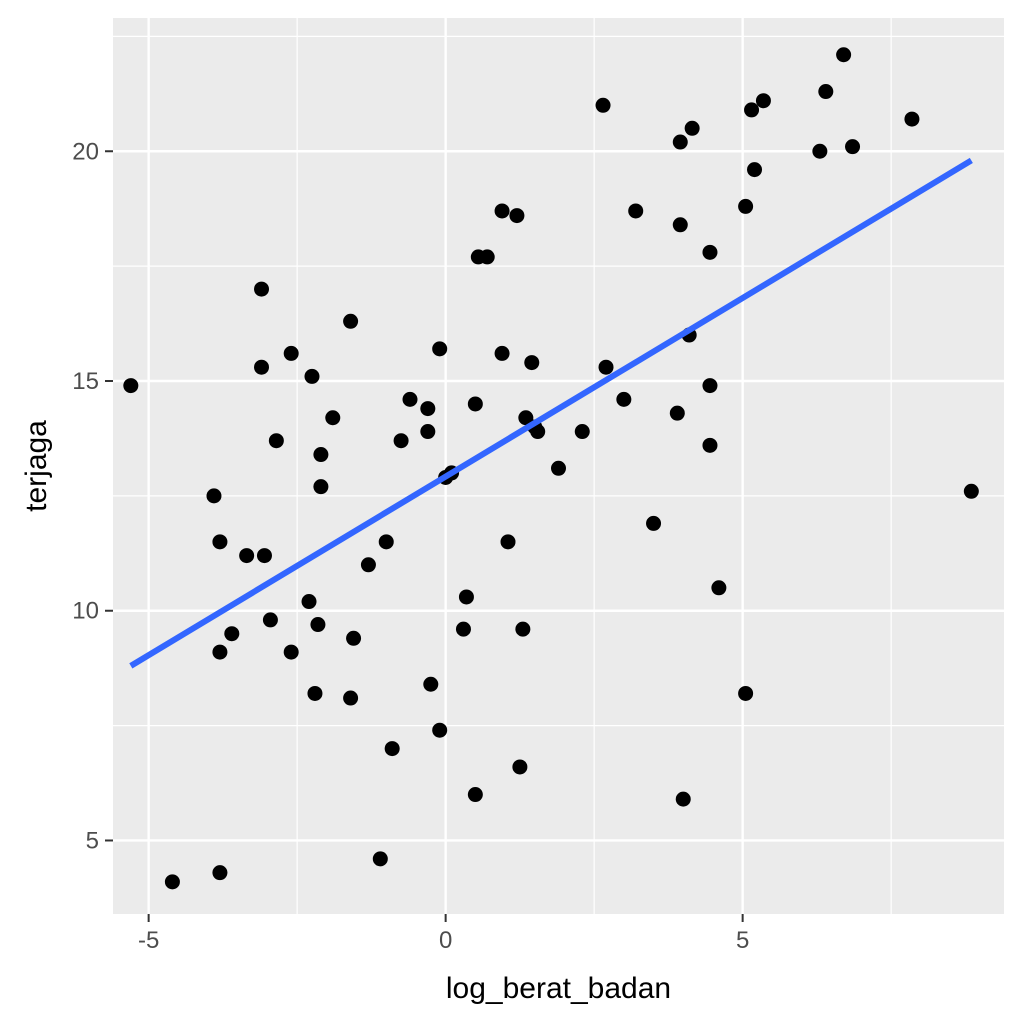  What do you see at coordinates (85, 151) in the screenshot?
I see `y-tick-label: 20` at bounding box center [85, 151].